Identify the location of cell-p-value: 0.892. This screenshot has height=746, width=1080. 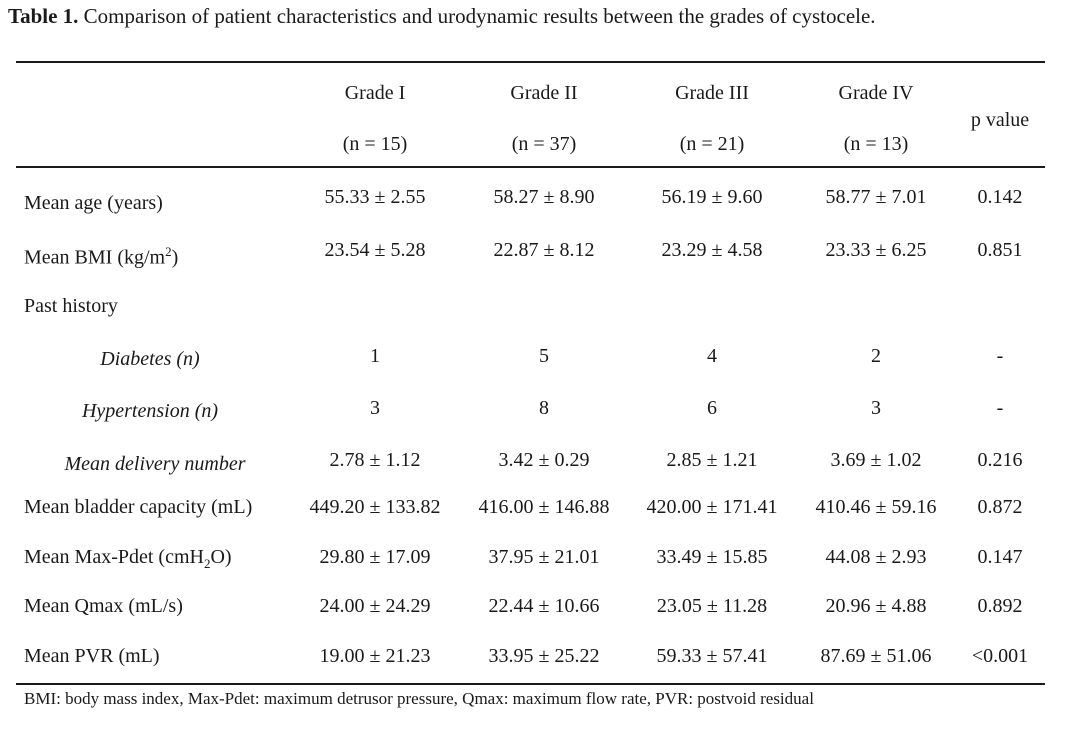
(1000, 606).